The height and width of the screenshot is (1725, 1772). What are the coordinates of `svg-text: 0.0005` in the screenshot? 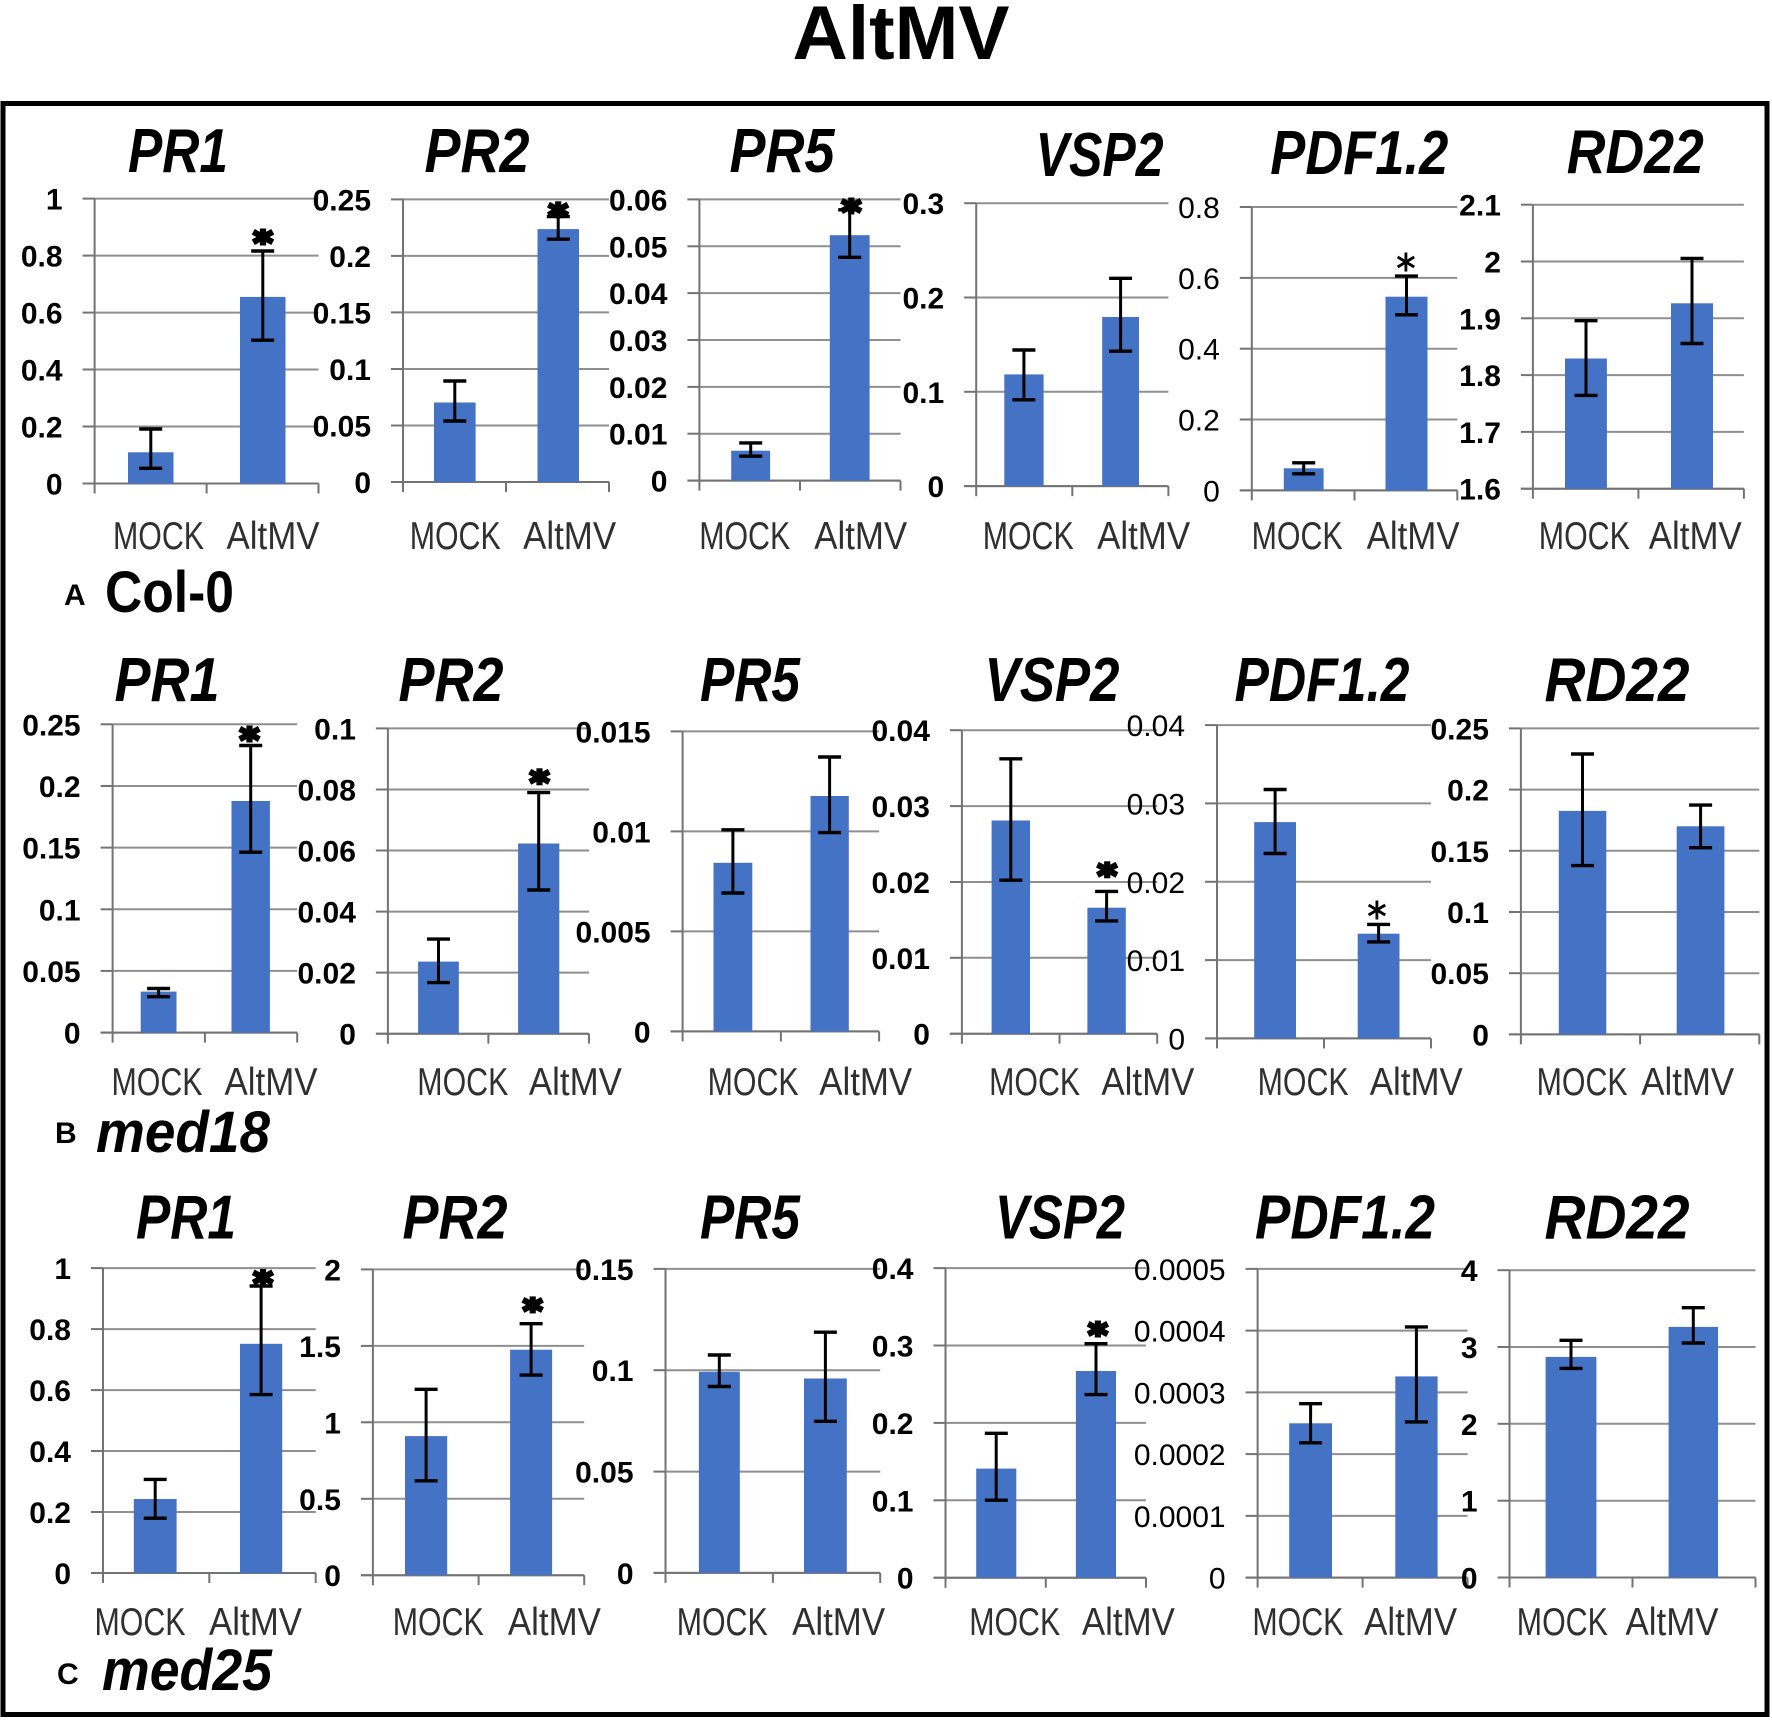 It's located at (1180, 1270).